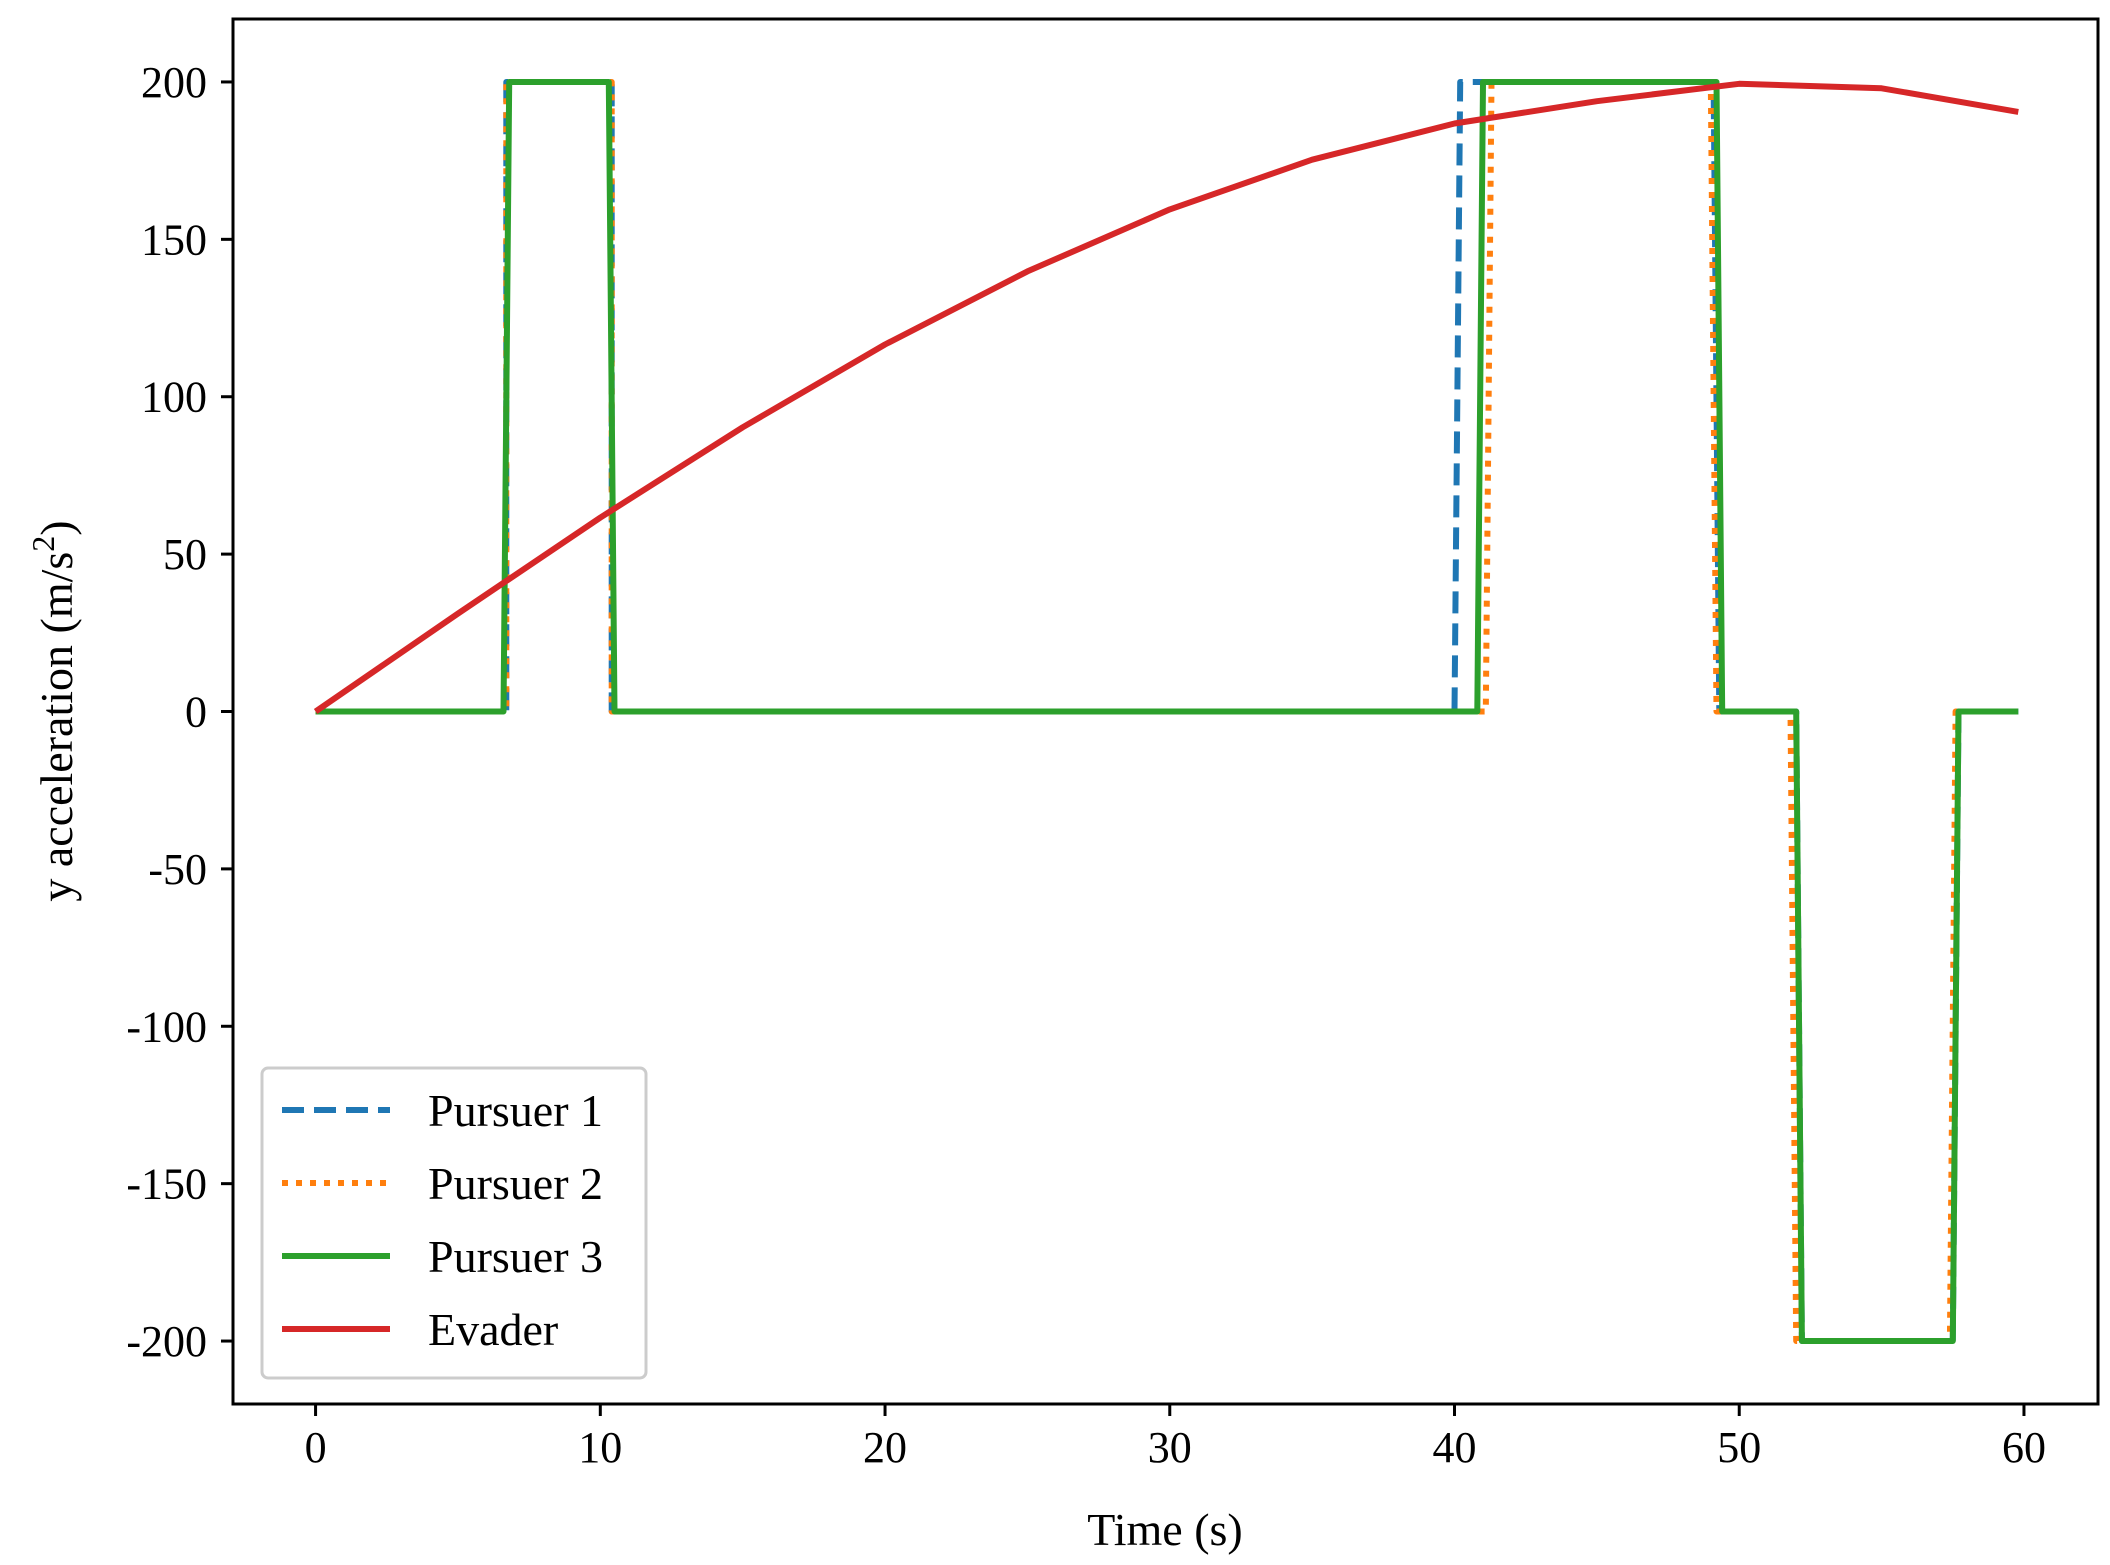 This screenshot has width=2110, height=1565. I want to click on y-axis-label: y acceleration (m/s2), so click(53, 710).